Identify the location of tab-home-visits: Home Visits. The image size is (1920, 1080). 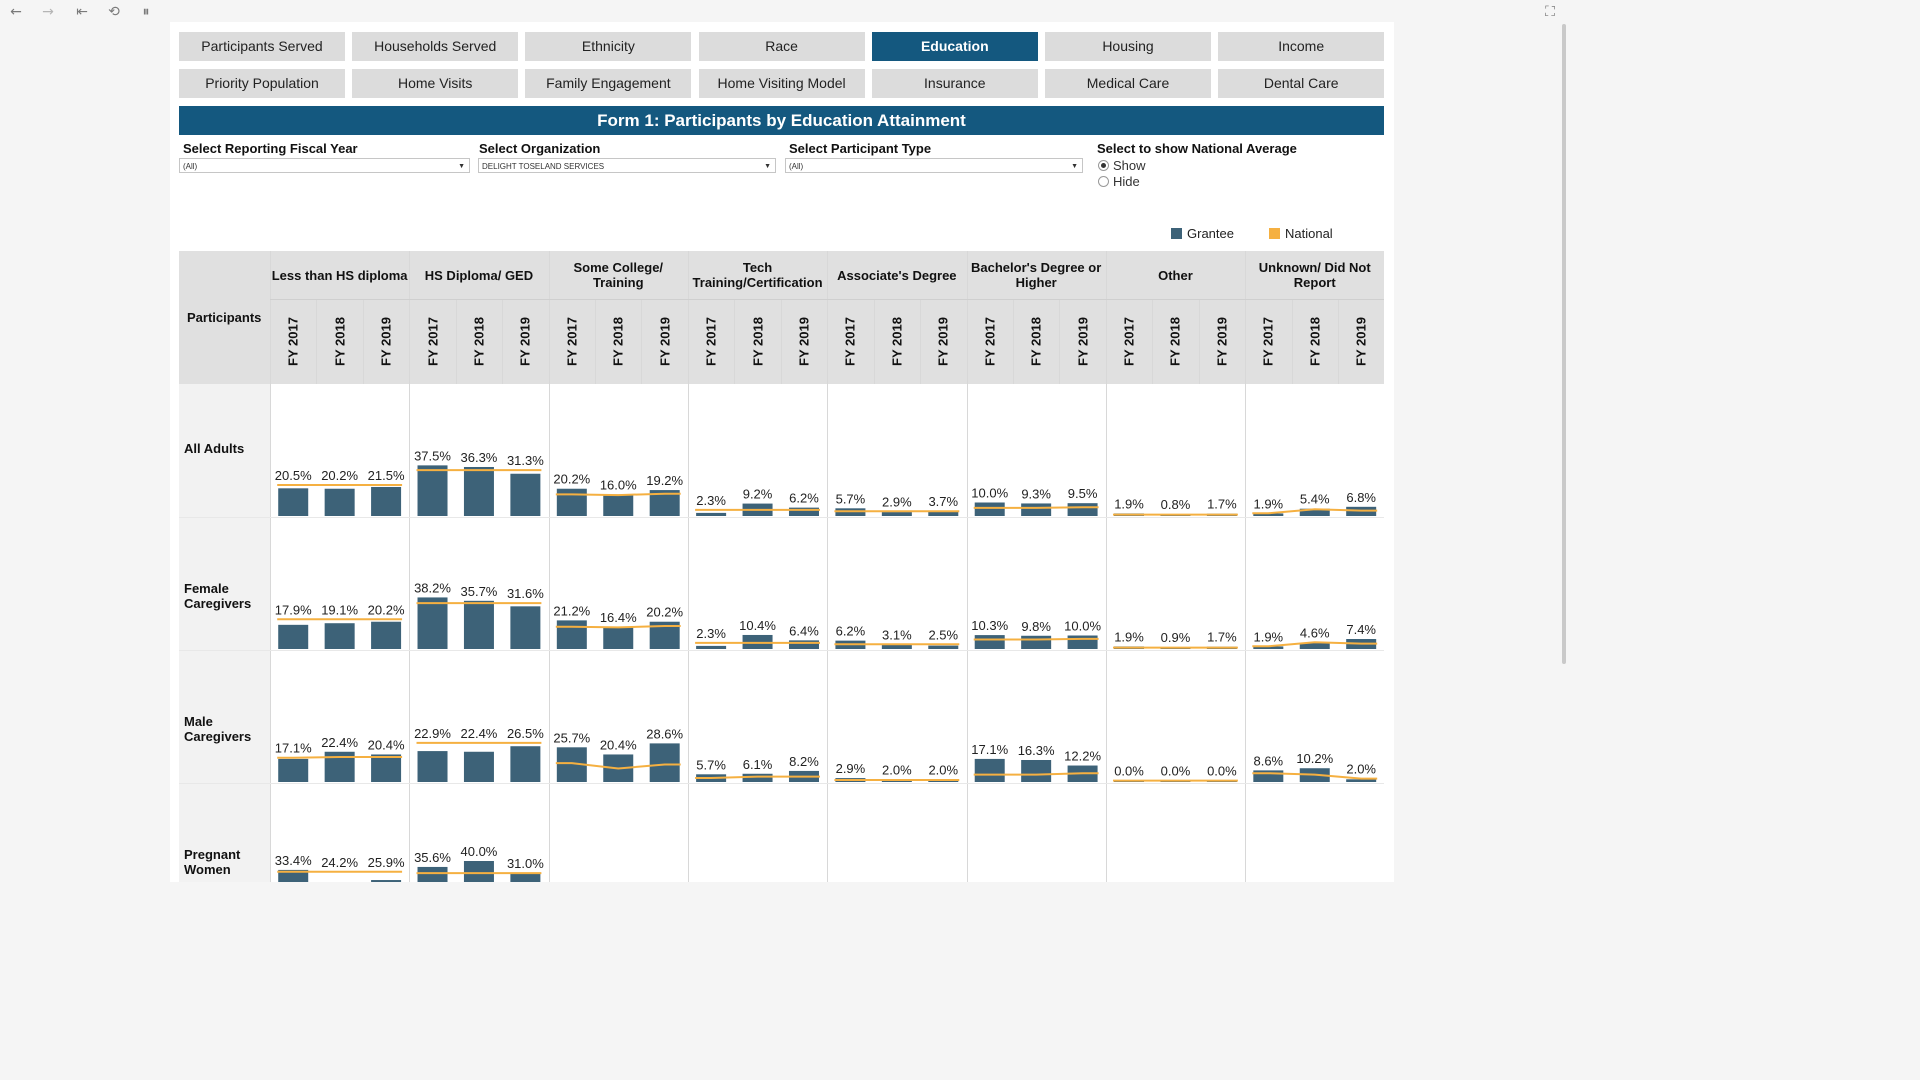
(435, 83).